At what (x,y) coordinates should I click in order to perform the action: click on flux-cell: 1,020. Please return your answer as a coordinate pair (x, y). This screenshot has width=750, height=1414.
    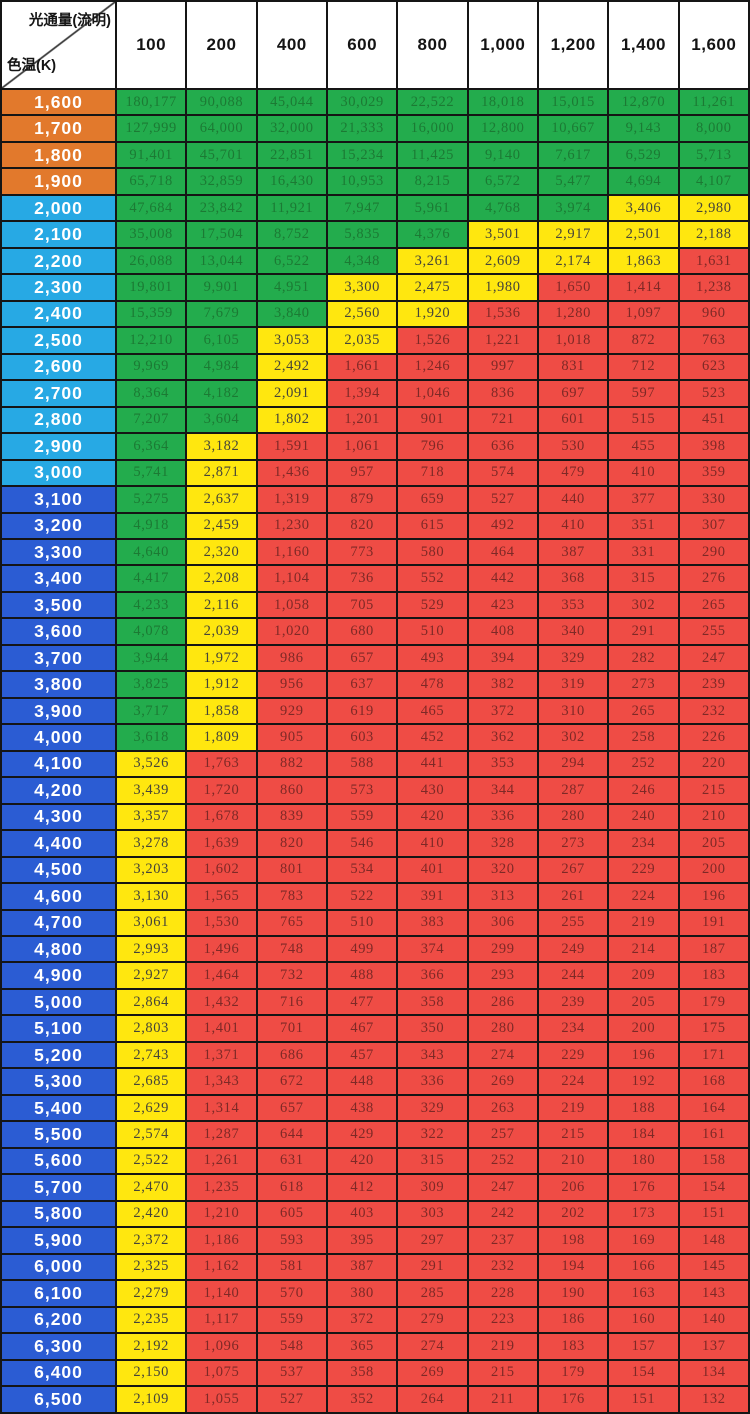
    Looking at the image, I should click on (291, 631).